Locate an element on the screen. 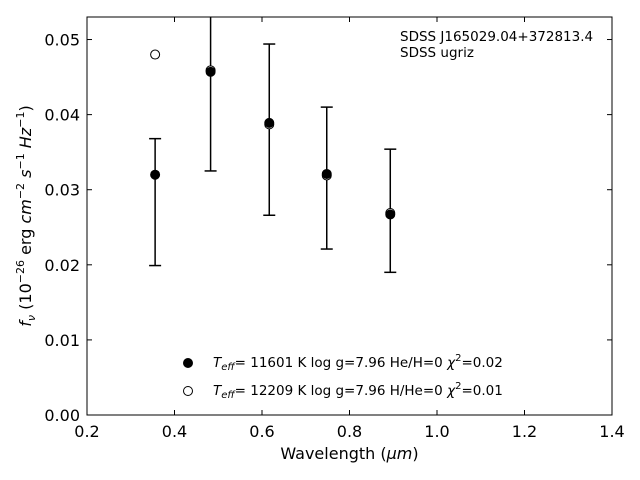  x-tick-label: 0.6 is located at coordinates (261, 431).